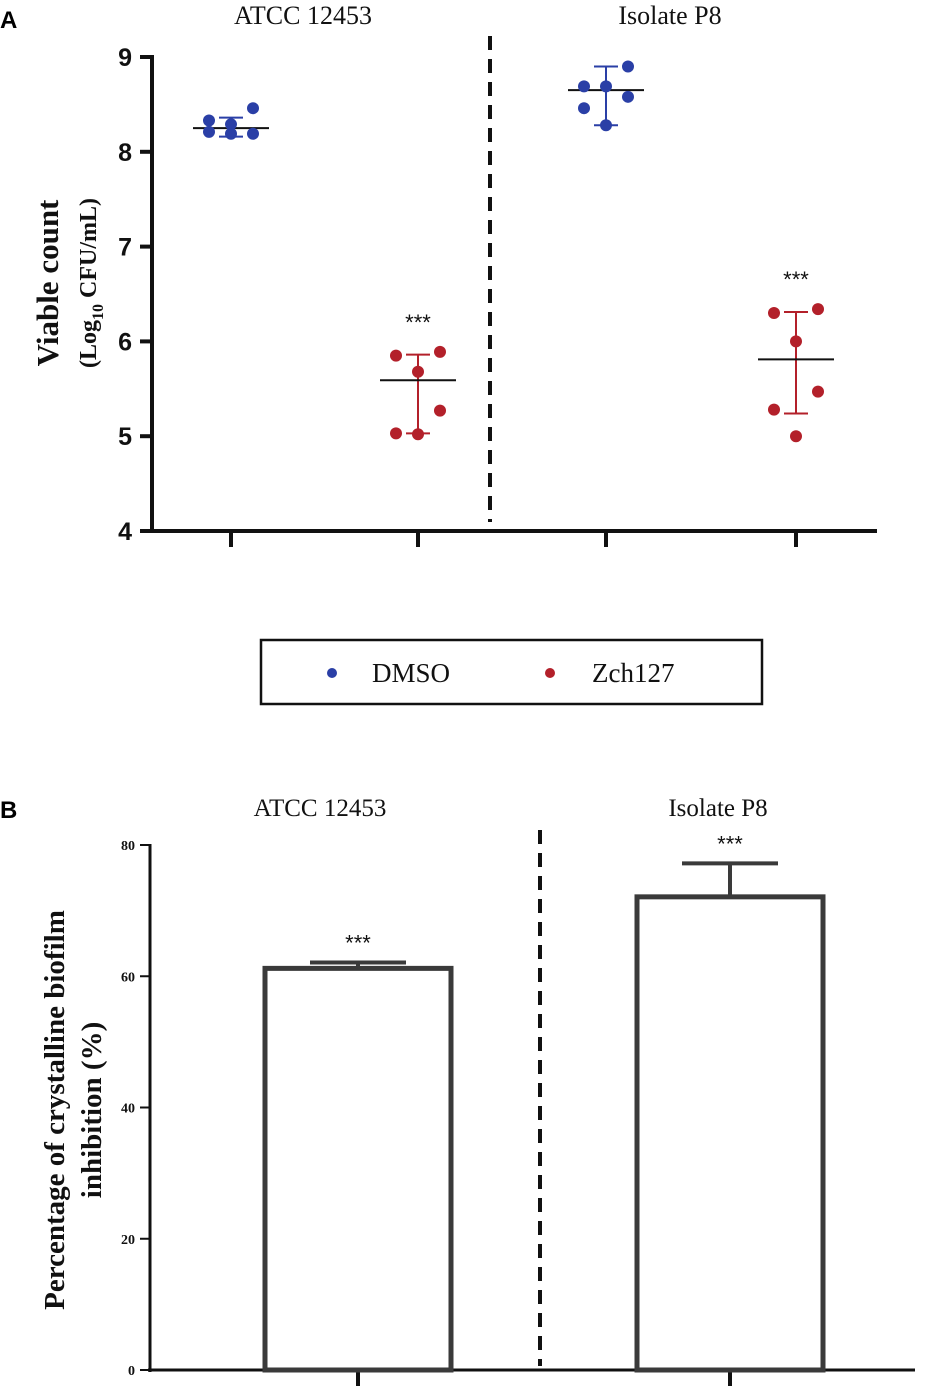  I want to click on legend-dmso-label: DMSO, so click(411, 673).